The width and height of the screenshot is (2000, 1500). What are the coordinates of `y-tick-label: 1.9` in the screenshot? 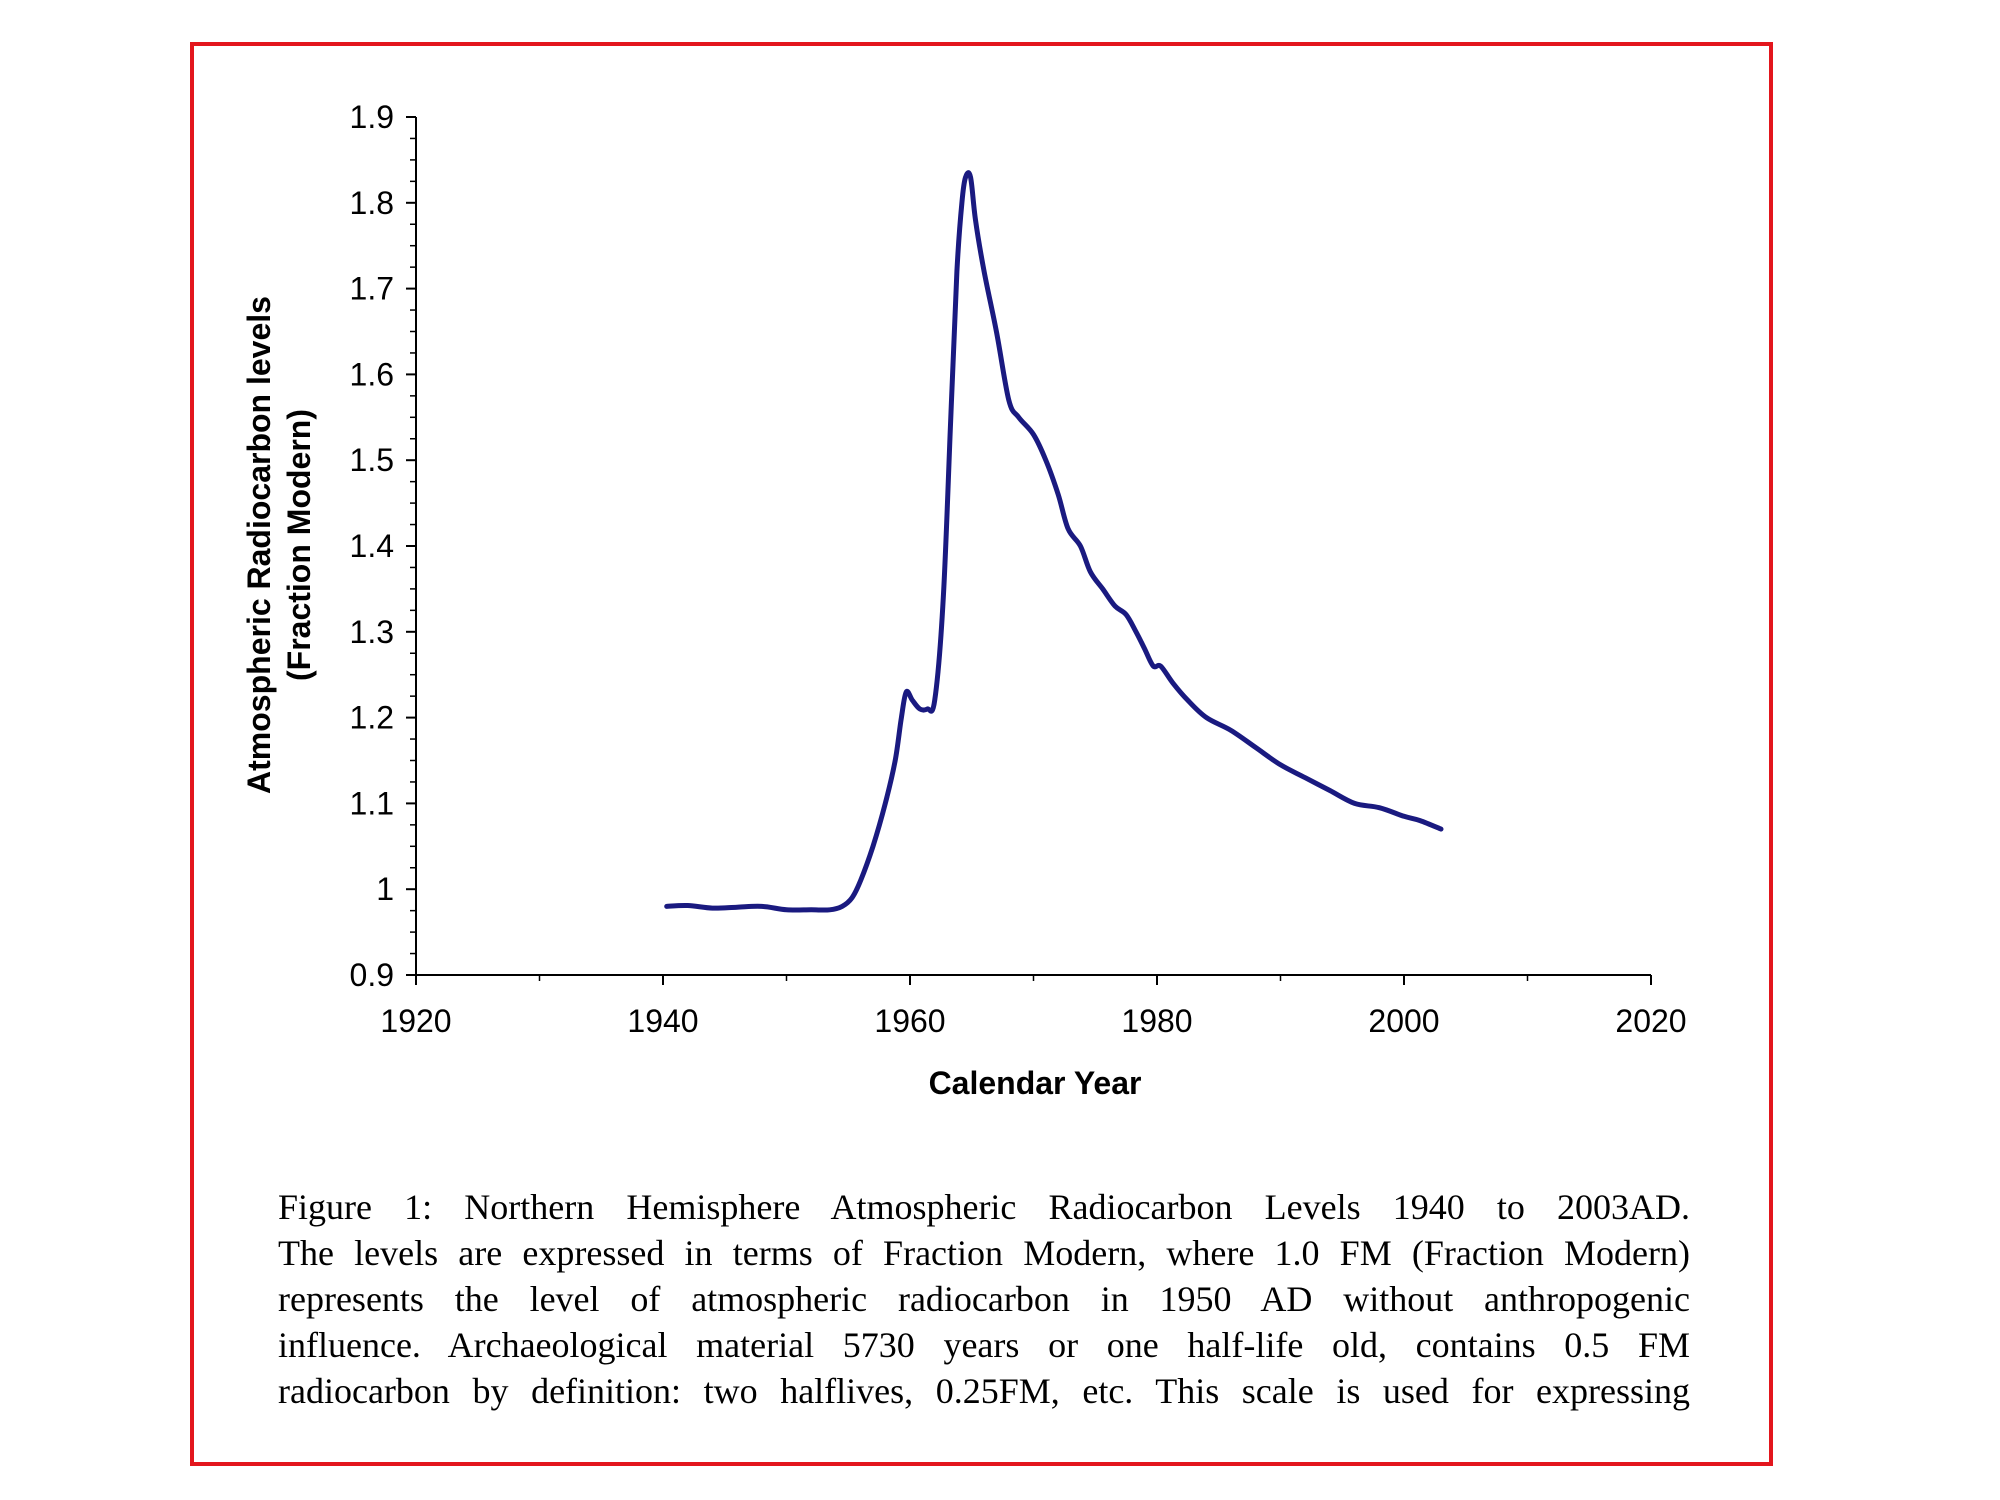 It's located at (372, 117).